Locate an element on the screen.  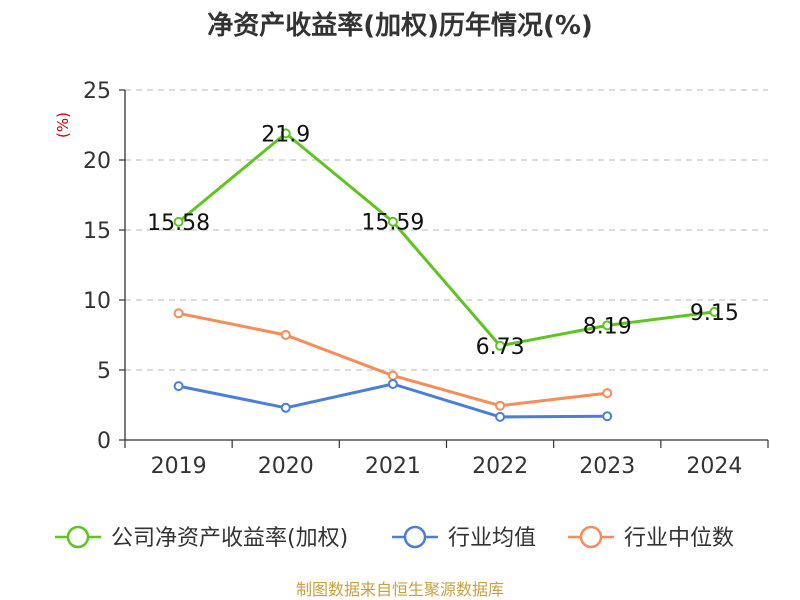
x-tick-label: 2019 is located at coordinates (179, 466).